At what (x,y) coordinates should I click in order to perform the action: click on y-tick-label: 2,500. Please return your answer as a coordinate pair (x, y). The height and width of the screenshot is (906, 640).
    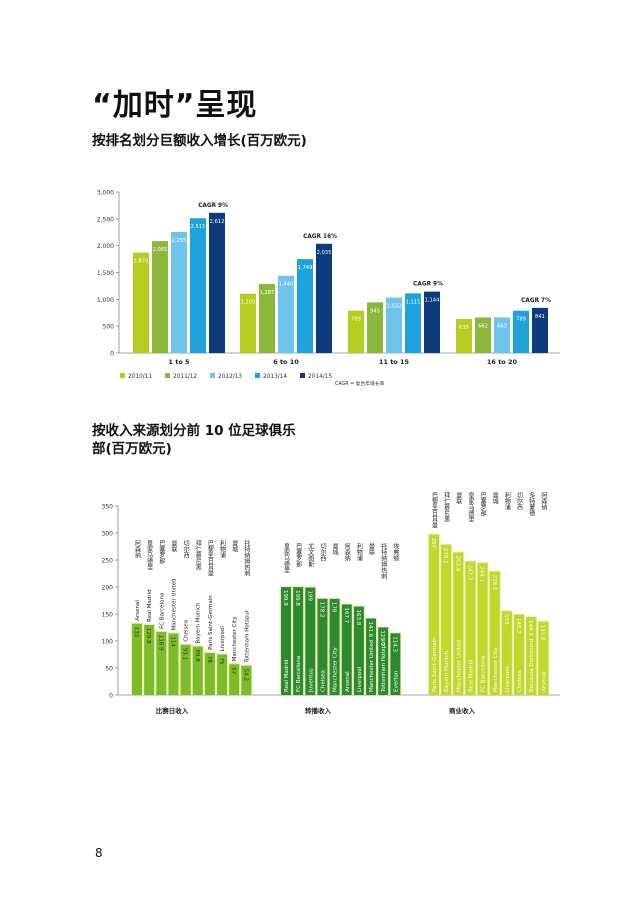
    Looking at the image, I should click on (105, 219).